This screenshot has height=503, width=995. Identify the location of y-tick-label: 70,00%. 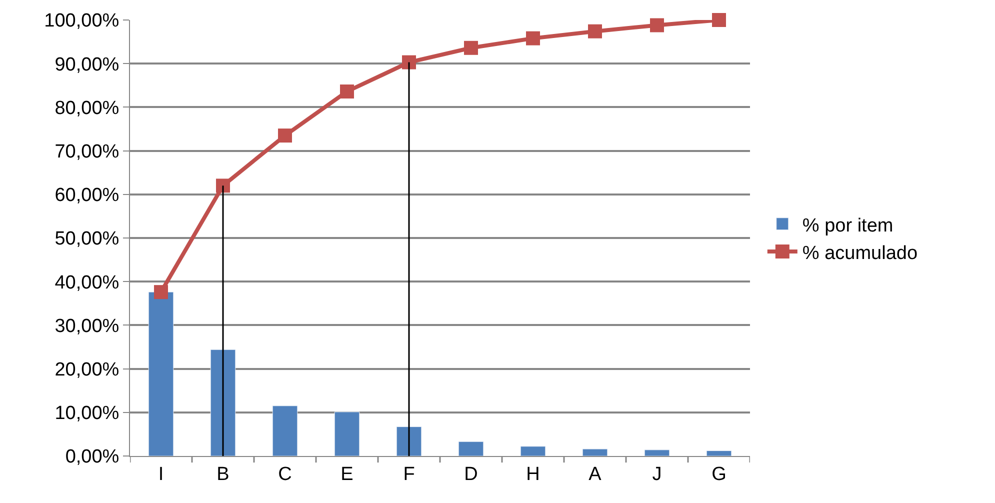
(87, 151).